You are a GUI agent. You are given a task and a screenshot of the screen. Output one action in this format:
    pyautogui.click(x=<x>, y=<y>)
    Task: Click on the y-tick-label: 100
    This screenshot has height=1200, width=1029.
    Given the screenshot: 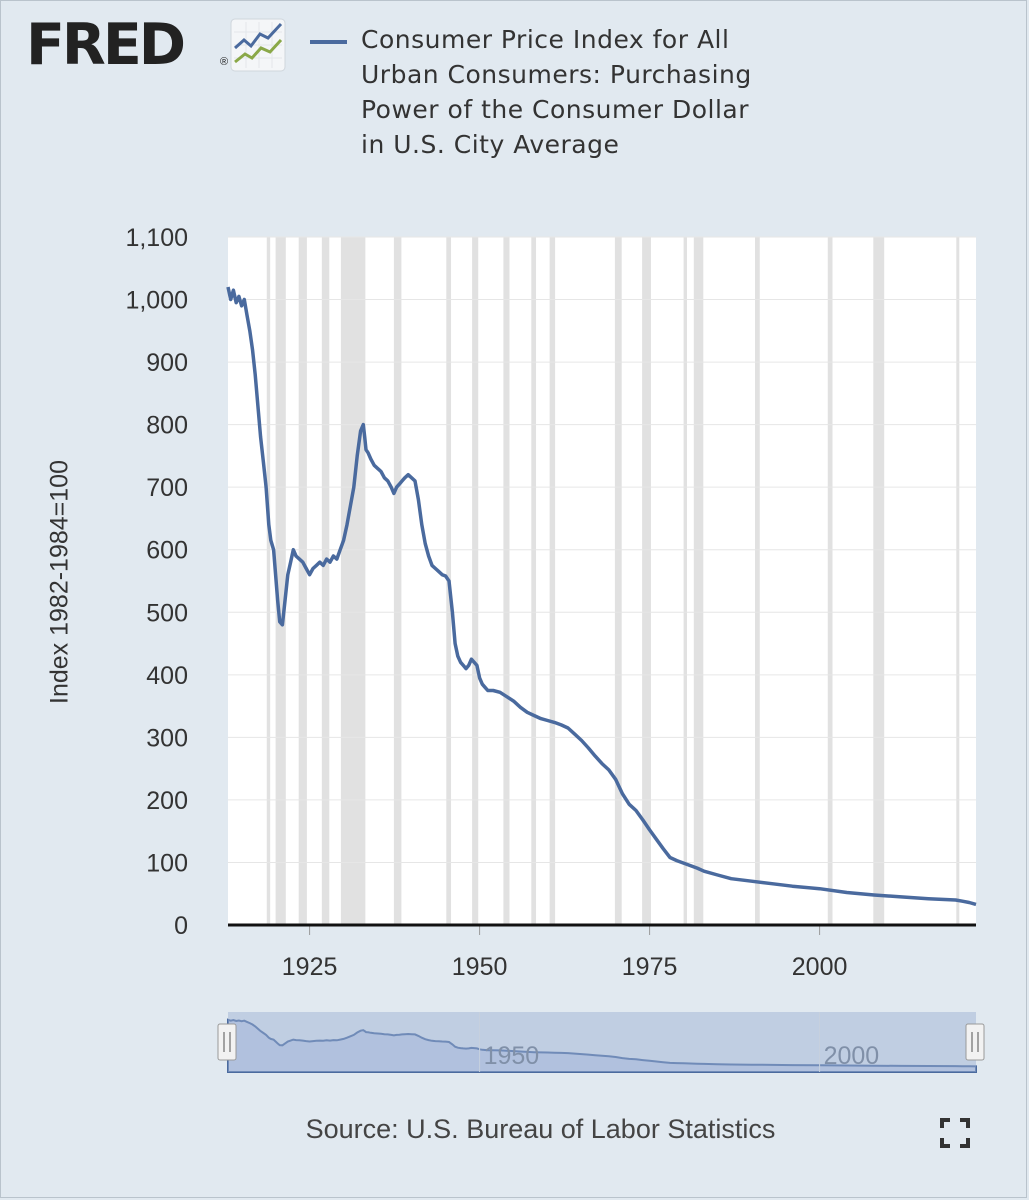 What is the action you would take?
    pyautogui.click(x=167, y=863)
    